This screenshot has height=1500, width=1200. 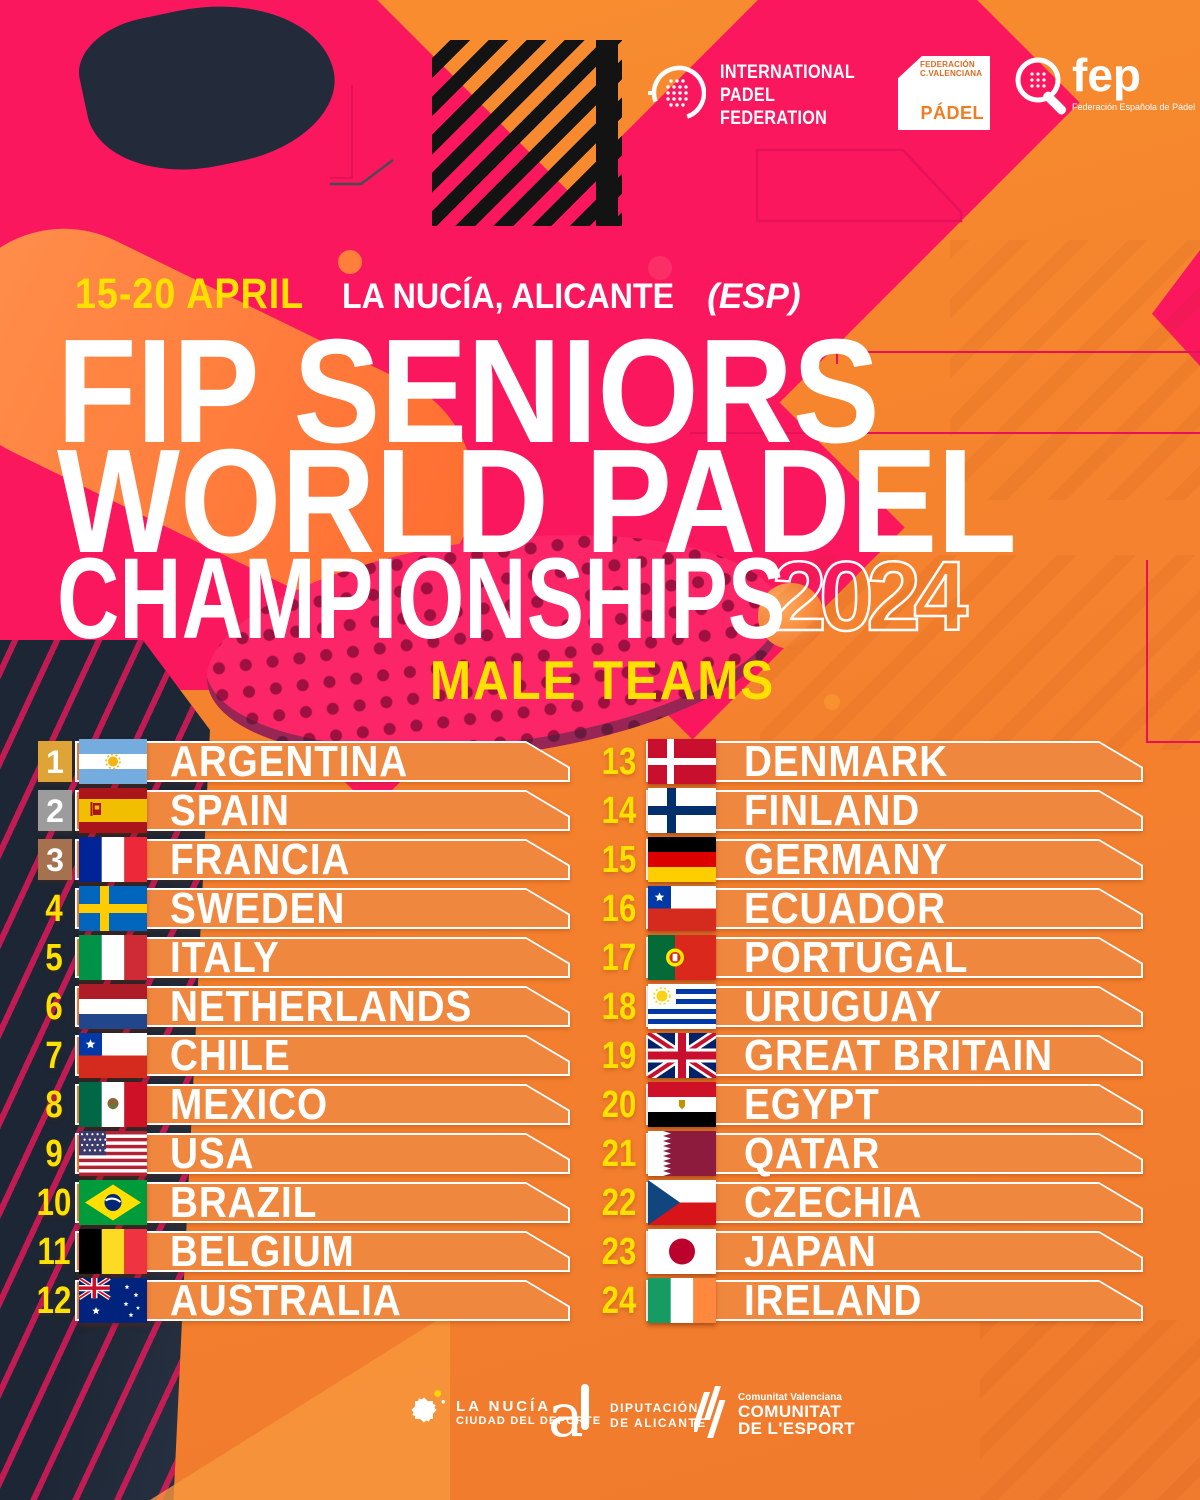 What do you see at coordinates (507, 296) in the screenshot?
I see `event-location: LA NUCÍA, ALICANTE` at bounding box center [507, 296].